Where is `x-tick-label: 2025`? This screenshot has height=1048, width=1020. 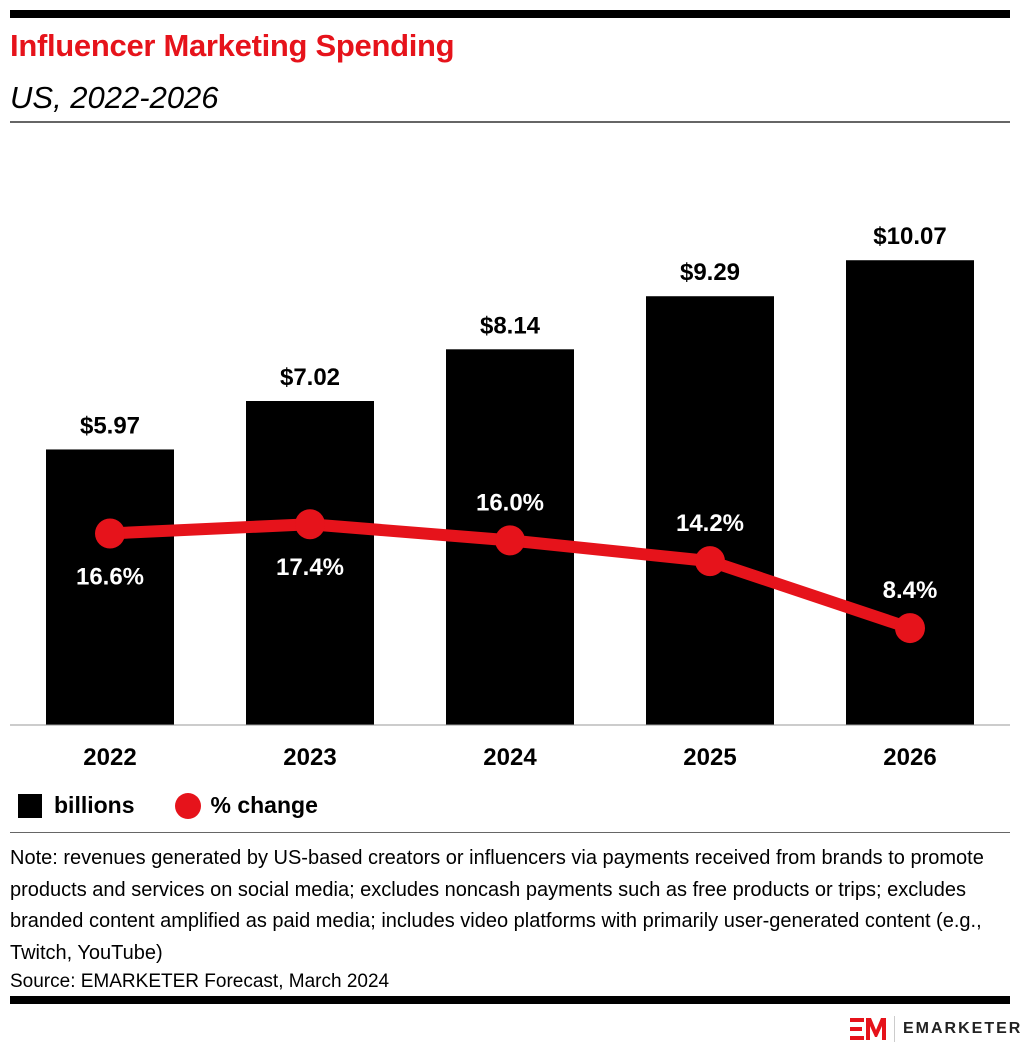
x-tick-label: 2025 is located at coordinates (709, 757).